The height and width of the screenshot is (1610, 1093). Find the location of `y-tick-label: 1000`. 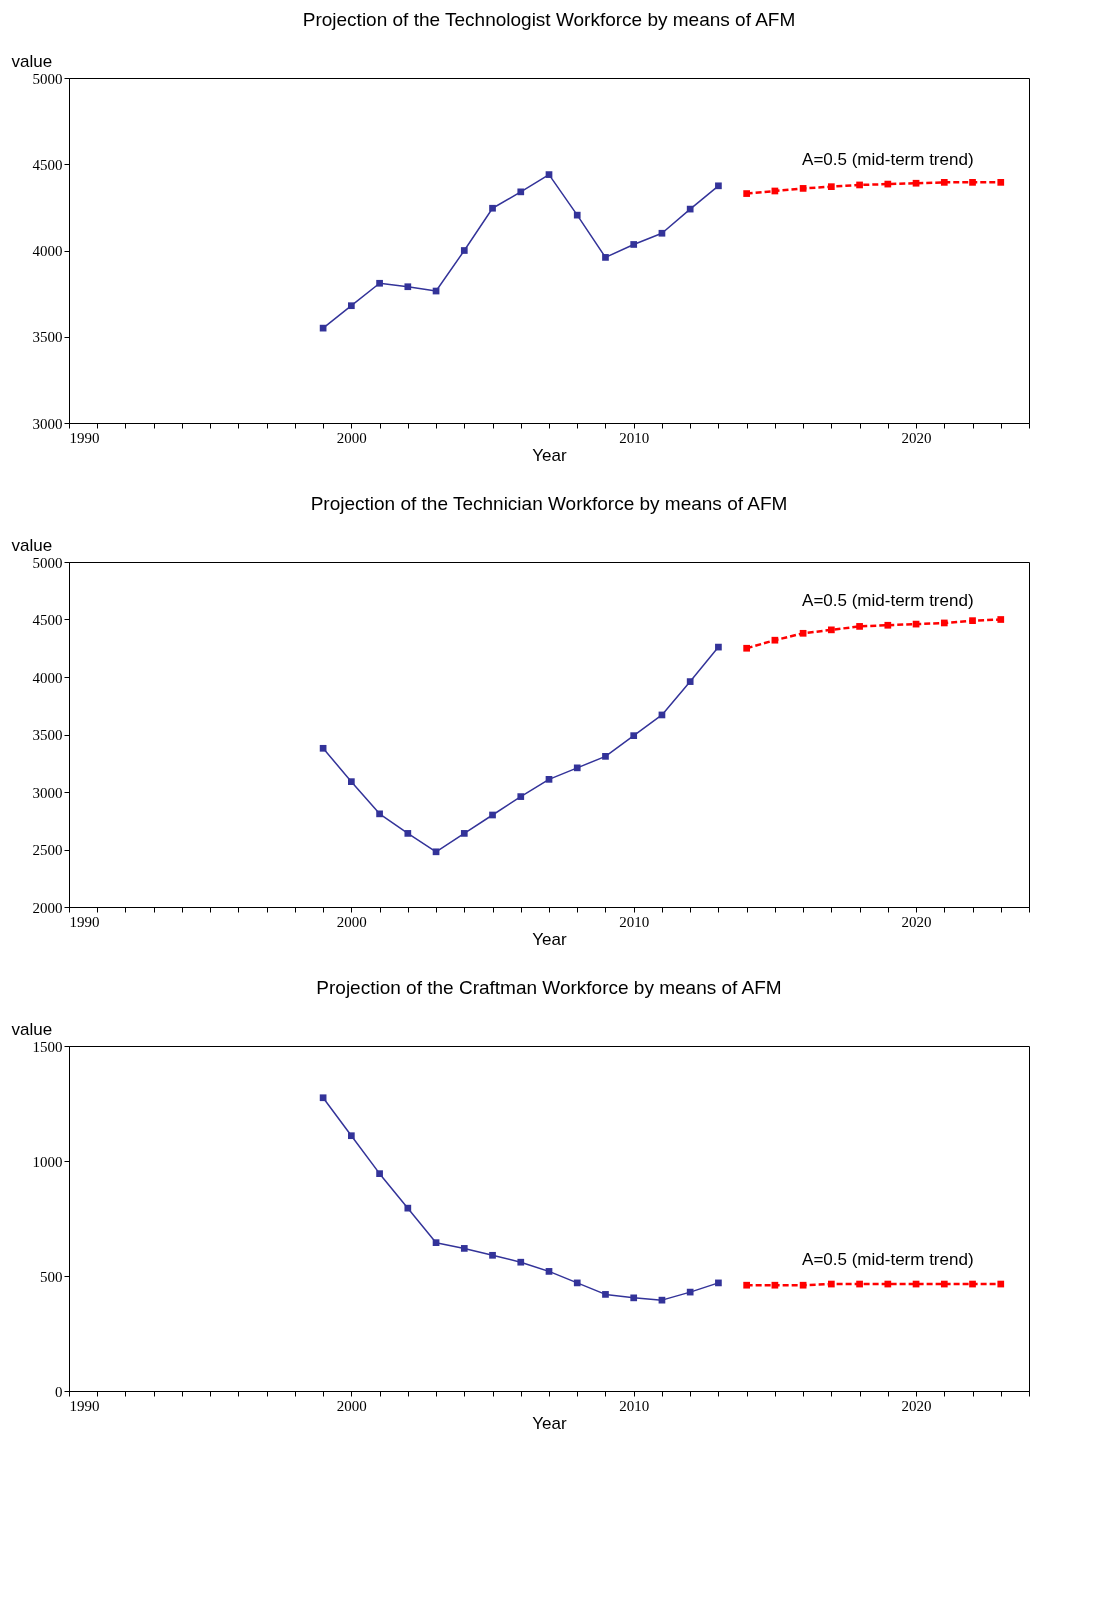

y-tick-label: 1000 is located at coordinates (47, 1161).